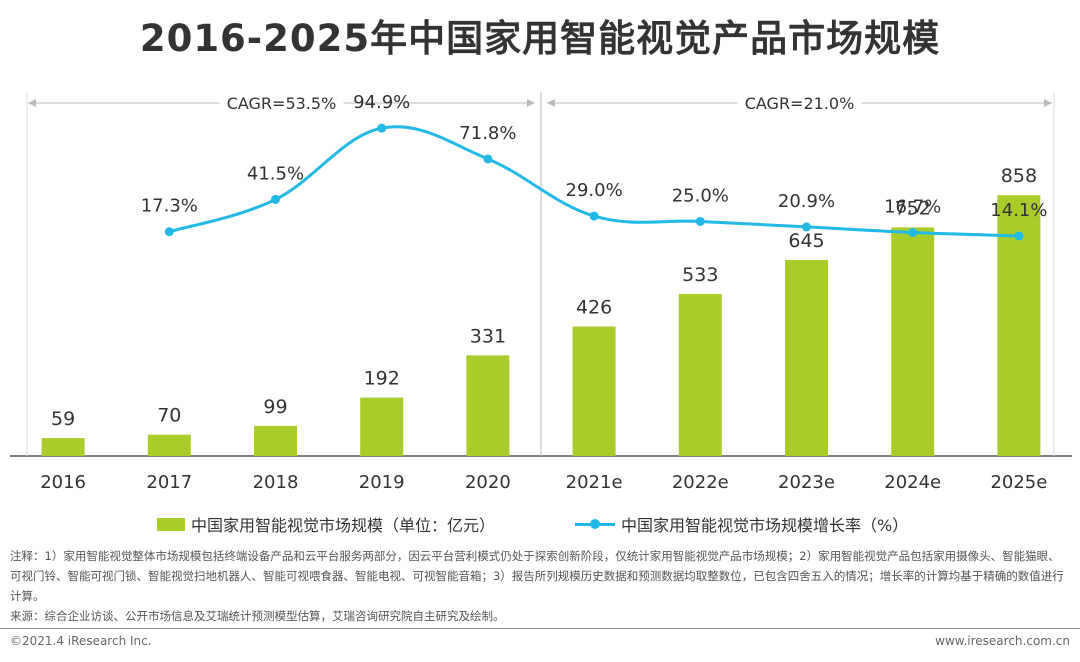  I want to click on legend-item-line: 中国家用智能视觉市场规模增长率（%）, so click(741, 524).